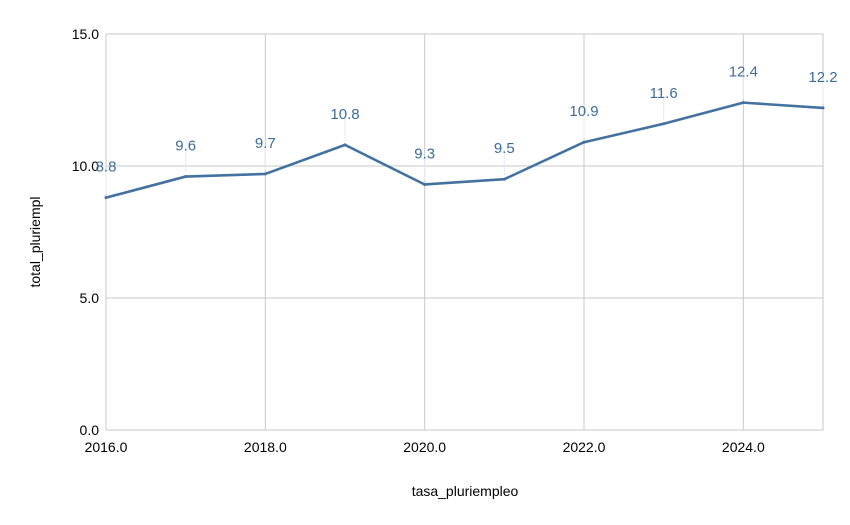  I want to click on data-label: 9.6, so click(185, 146).